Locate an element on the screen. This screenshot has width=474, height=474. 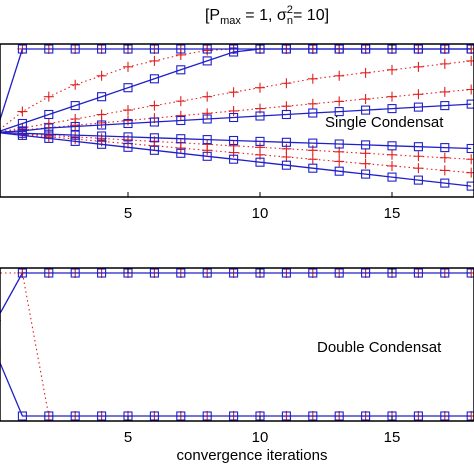
top-xtick-label-1: 10 is located at coordinates (260, 213).